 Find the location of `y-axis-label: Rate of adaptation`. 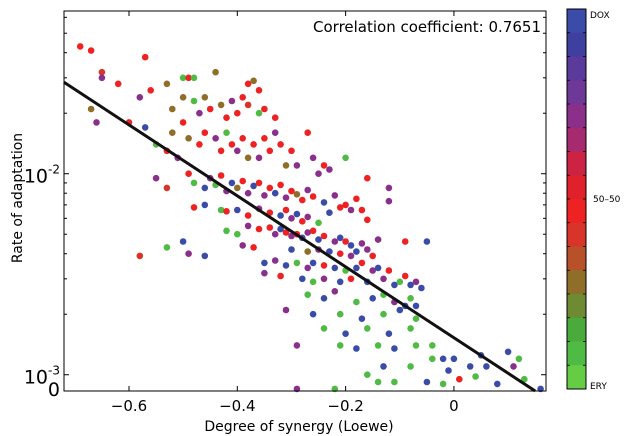

y-axis-label: Rate of adaptation is located at coordinates (18, 198).